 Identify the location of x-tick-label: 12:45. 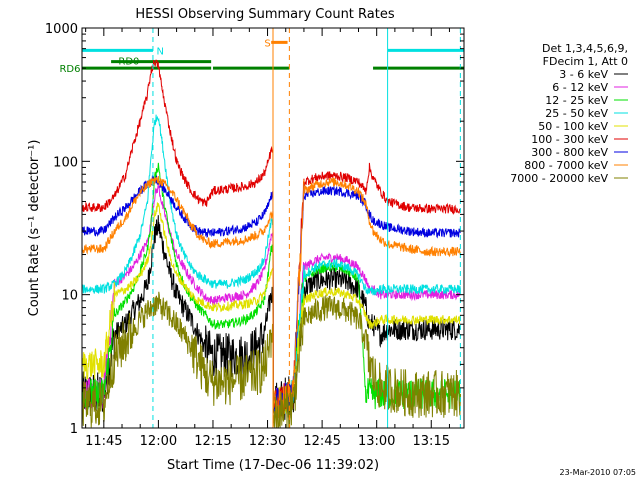
(321, 441).